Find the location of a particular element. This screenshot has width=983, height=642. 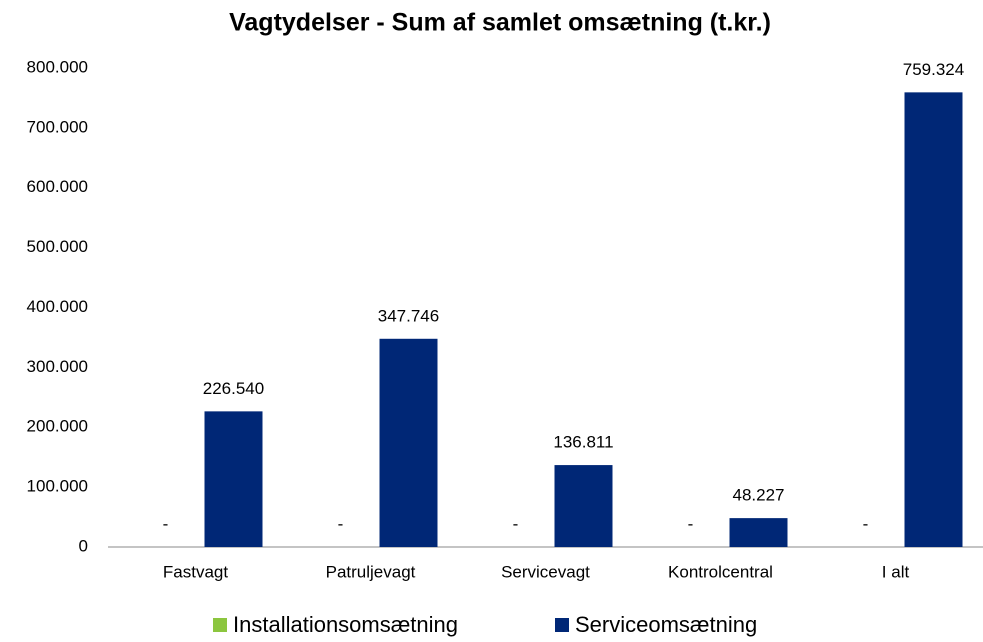

y-tick-label: 400.000 is located at coordinates (57, 306).